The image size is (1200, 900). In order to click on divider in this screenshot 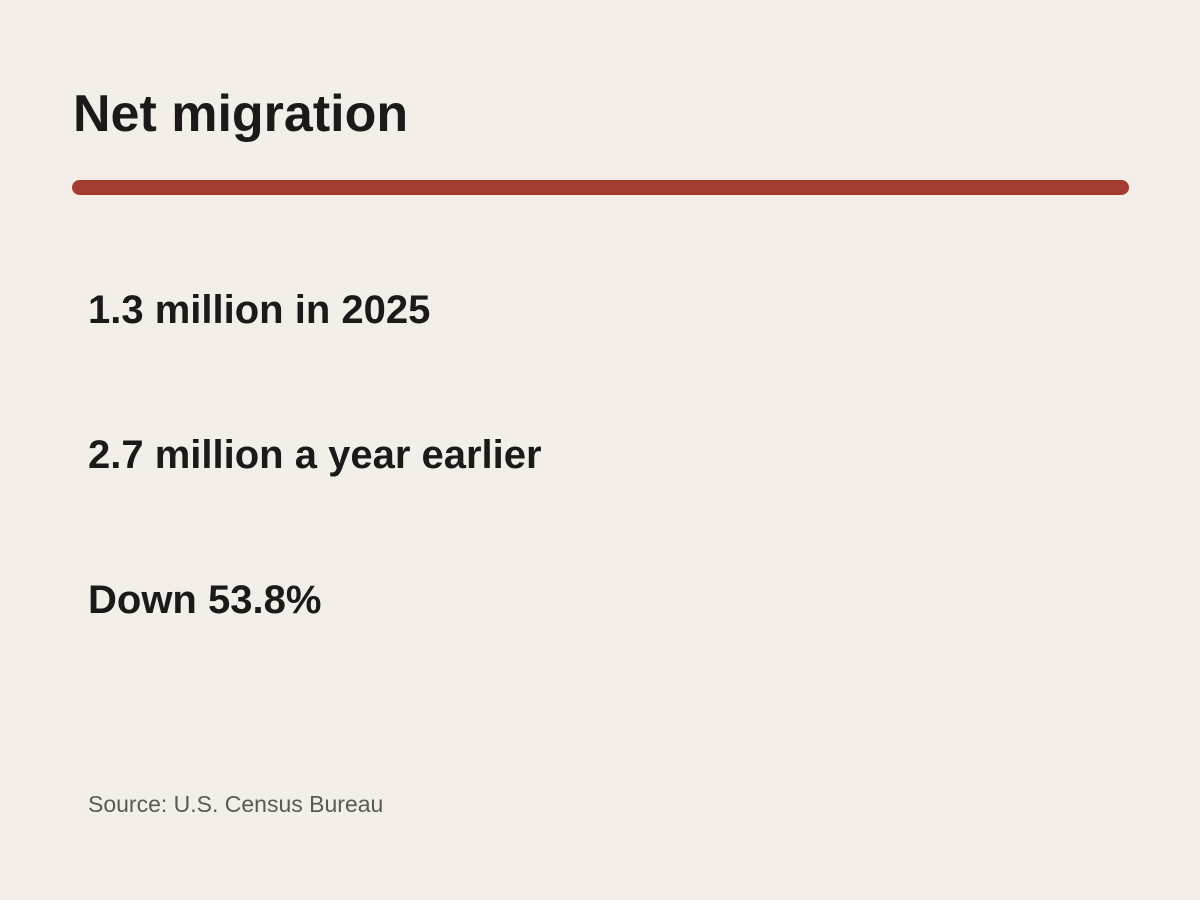, I will do `click(600, 187)`.